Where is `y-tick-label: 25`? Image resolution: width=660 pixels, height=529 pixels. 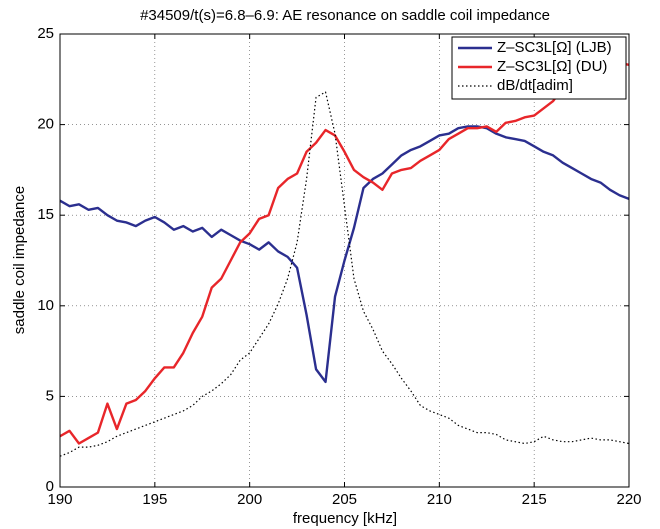 y-tick-label: 25 is located at coordinates (45, 33).